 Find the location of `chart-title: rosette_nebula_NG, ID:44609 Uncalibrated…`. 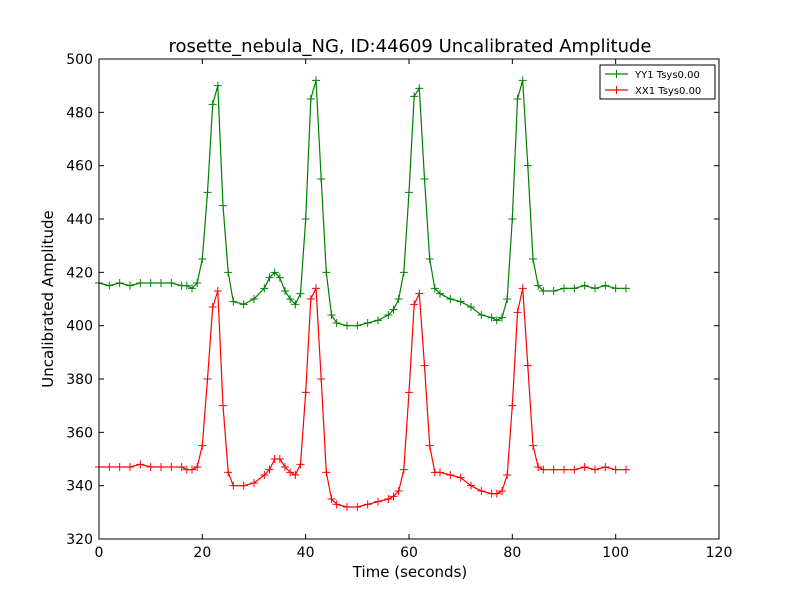

chart-title: rosette_nebula_NG, ID:44609 Uncalibrated… is located at coordinates (410, 46).